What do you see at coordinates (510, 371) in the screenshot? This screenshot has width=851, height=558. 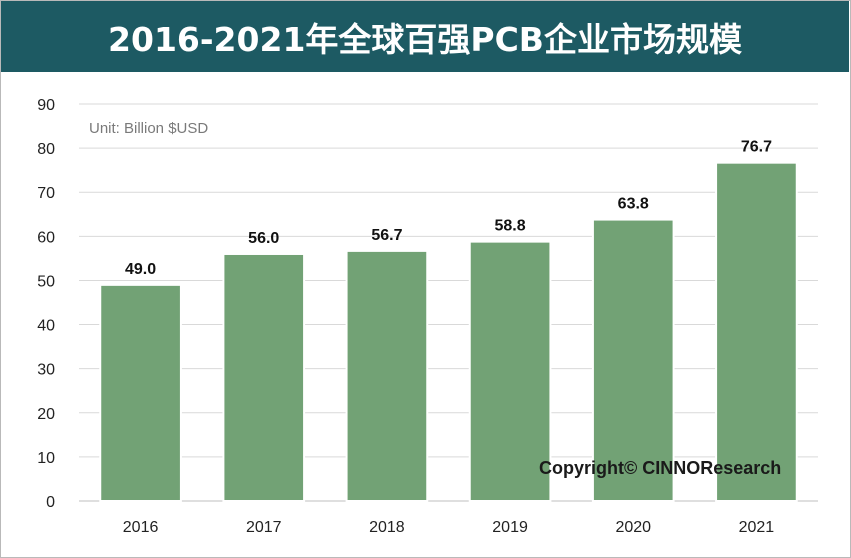 I see `bar-2019` at bounding box center [510, 371].